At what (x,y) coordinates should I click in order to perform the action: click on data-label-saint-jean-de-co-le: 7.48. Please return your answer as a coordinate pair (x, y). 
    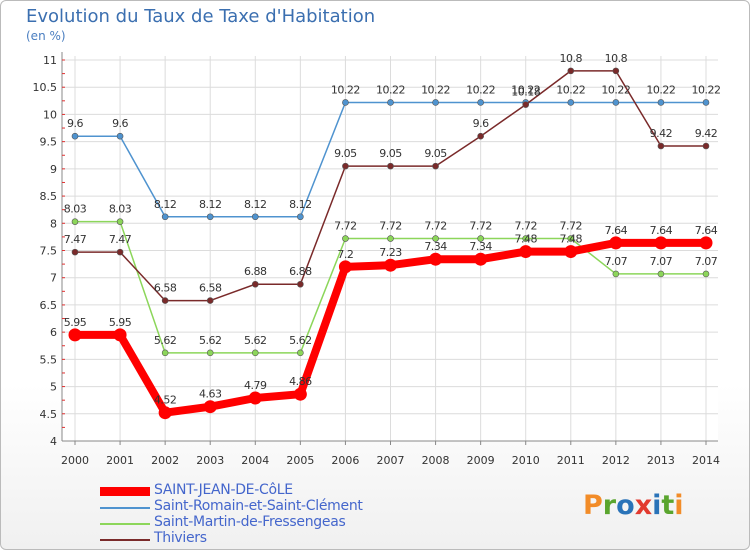
    Looking at the image, I should click on (571, 239).